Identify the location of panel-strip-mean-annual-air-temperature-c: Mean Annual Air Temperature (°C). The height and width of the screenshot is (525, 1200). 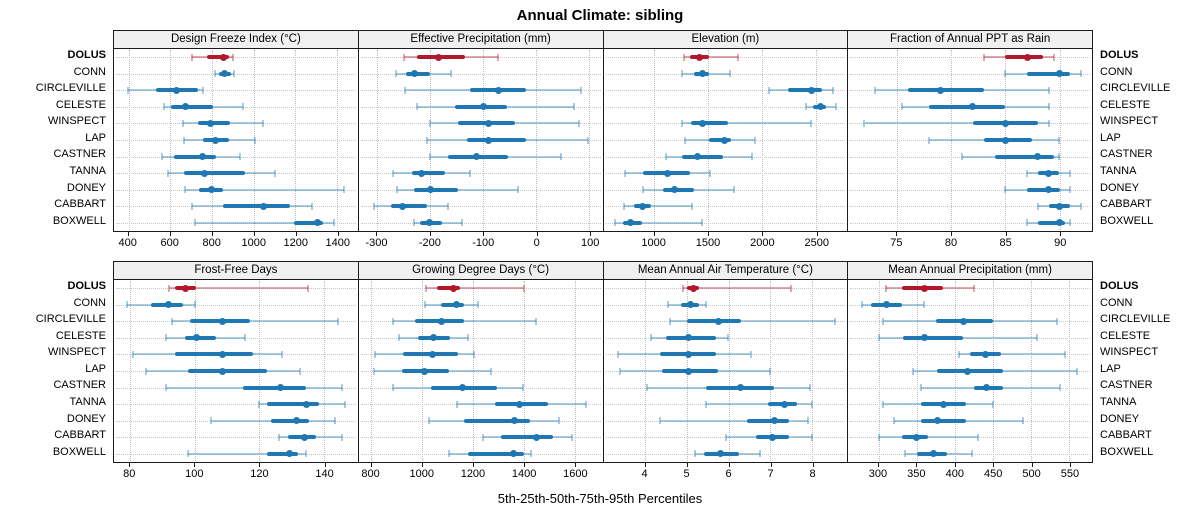
(725, 270).